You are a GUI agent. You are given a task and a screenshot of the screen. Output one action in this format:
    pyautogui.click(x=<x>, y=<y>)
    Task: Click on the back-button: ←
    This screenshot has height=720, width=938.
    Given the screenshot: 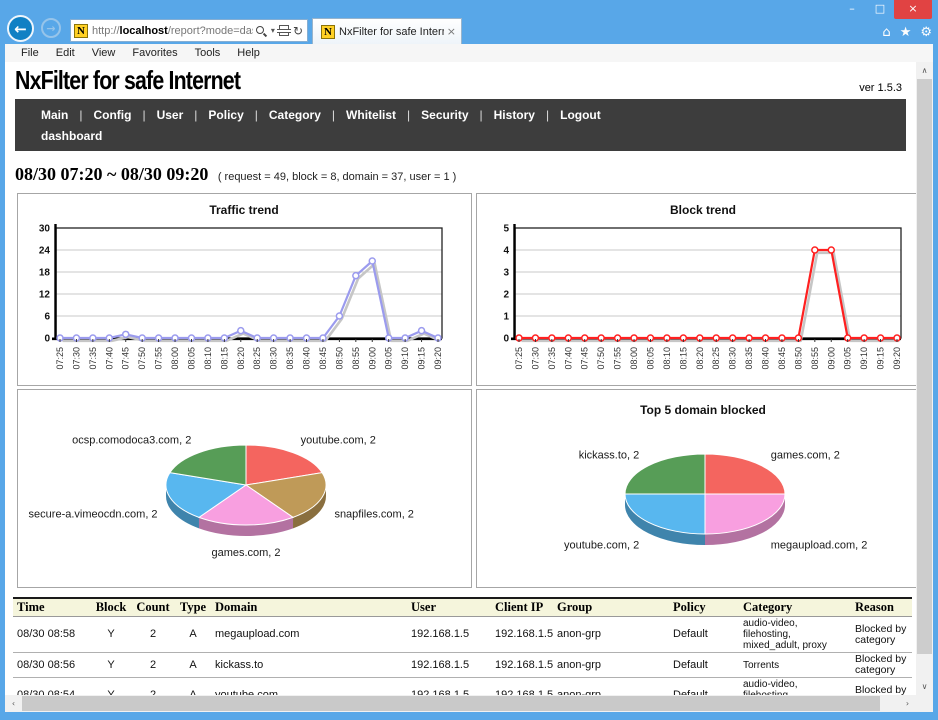 What is the action you would take?
    pyautogui.click(x=20, y=28)
    